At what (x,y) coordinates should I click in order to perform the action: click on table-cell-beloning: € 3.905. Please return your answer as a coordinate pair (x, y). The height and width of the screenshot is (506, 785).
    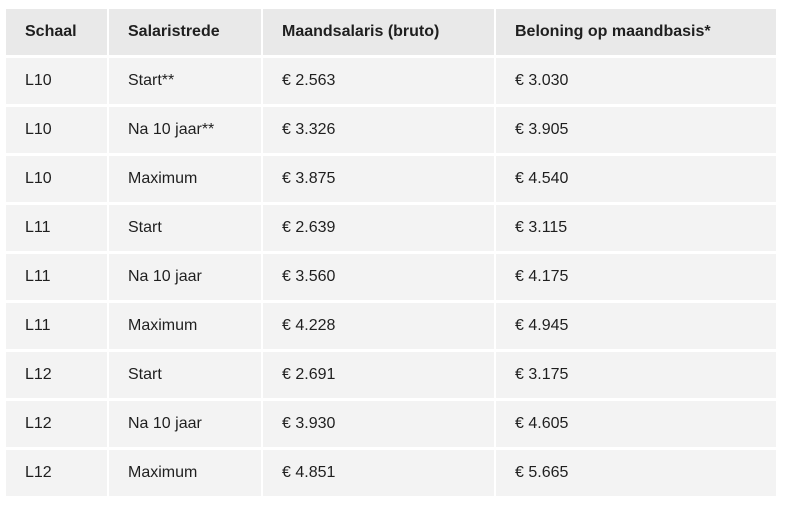
    Looking at the image, I should click on (636, 130).